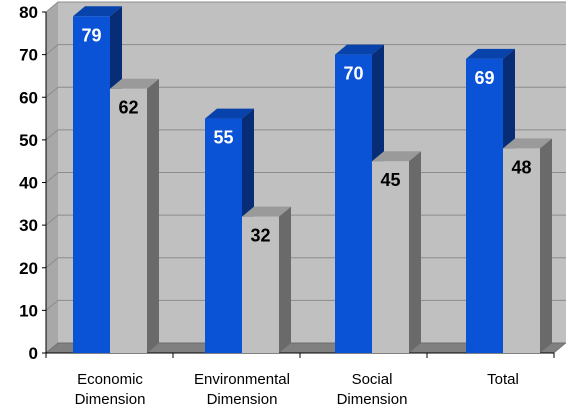 The image size is (578, 412). What do you see at coordinates (28, 310) in the screenshot?
I see `y-tick-label: 10` at bounding box center [28, 310].